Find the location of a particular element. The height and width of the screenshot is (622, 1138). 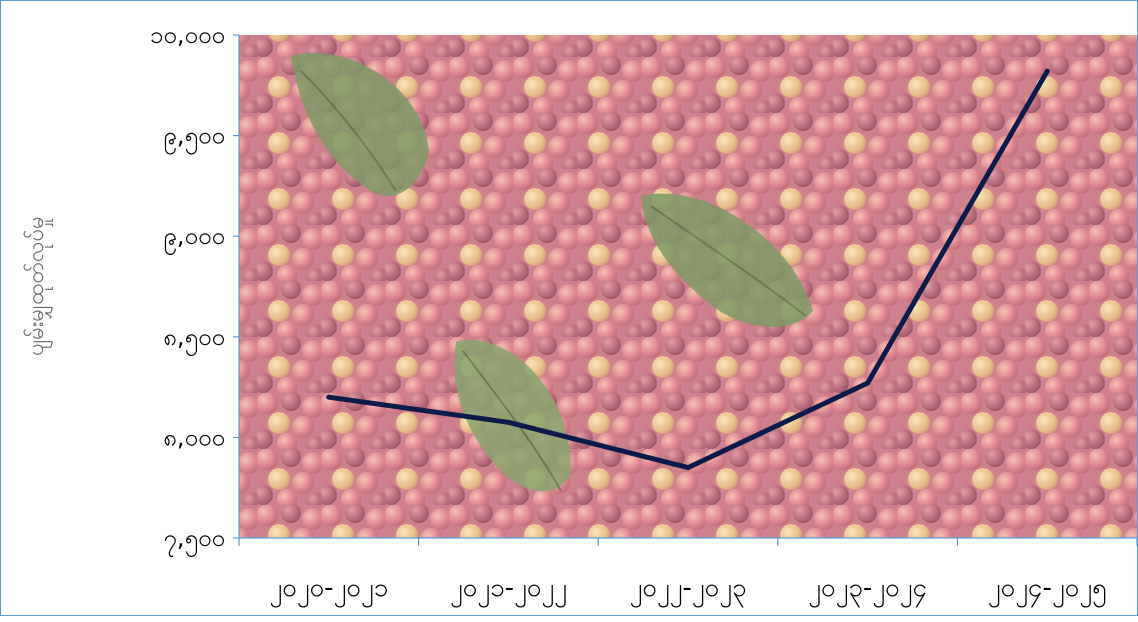

y-tick-label: ၇,၅၀၀ is located at coordinates (194, 540).